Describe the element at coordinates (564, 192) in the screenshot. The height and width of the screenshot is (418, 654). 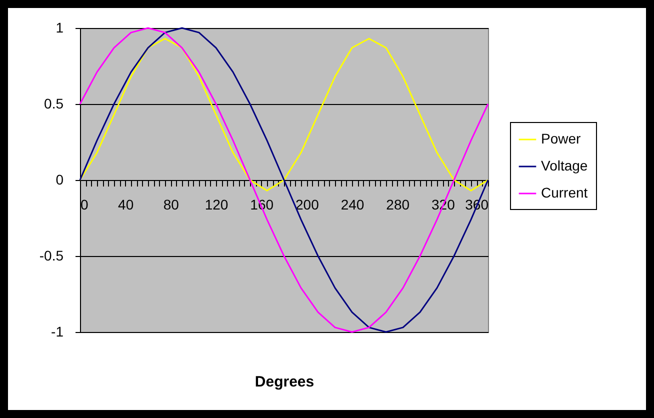
I see `legend-label: Current` at that location.